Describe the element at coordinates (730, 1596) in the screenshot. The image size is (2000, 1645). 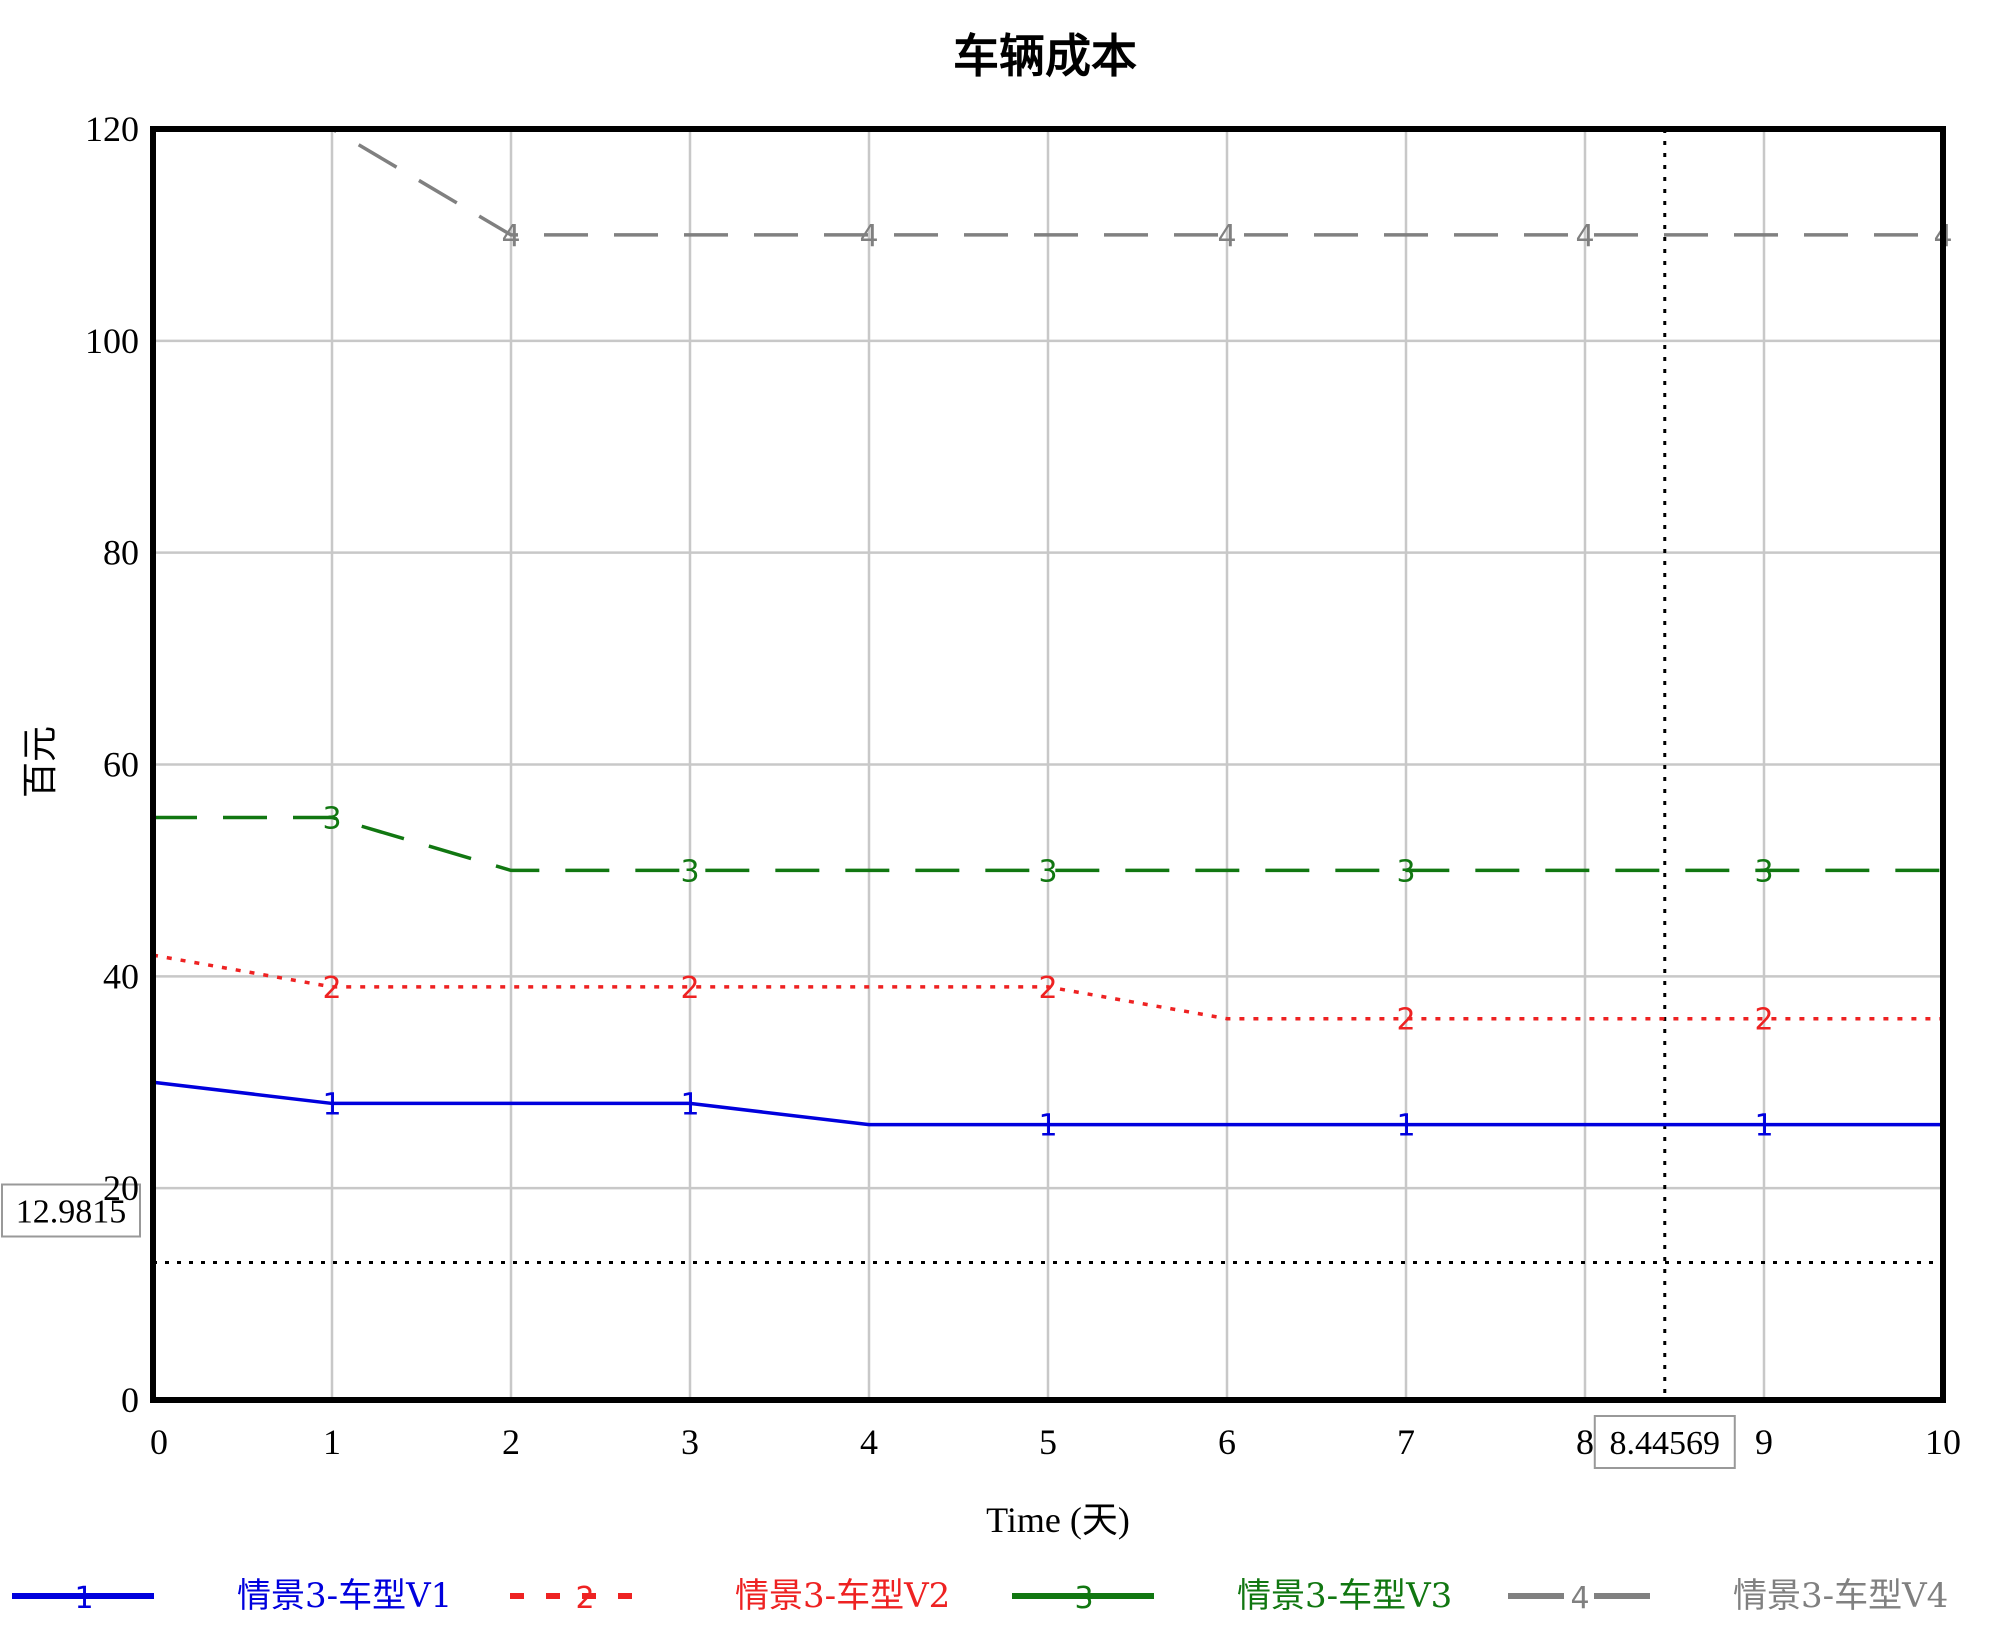
I see `legend-item: 2 情景3-车型V2` at that location.